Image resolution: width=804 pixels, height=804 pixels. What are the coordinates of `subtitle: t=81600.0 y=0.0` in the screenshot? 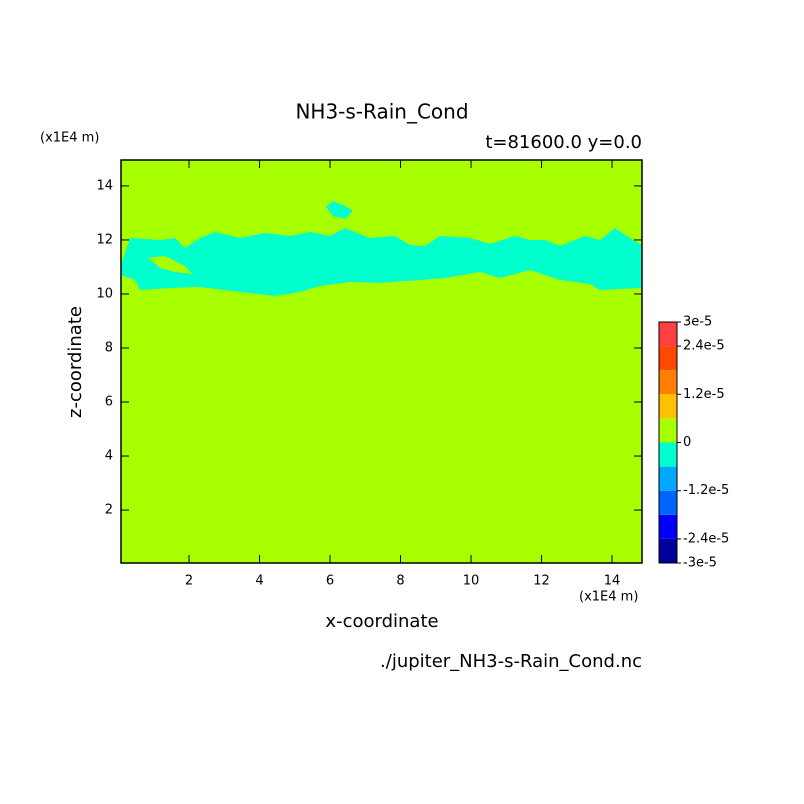 It's located at (563, 142).